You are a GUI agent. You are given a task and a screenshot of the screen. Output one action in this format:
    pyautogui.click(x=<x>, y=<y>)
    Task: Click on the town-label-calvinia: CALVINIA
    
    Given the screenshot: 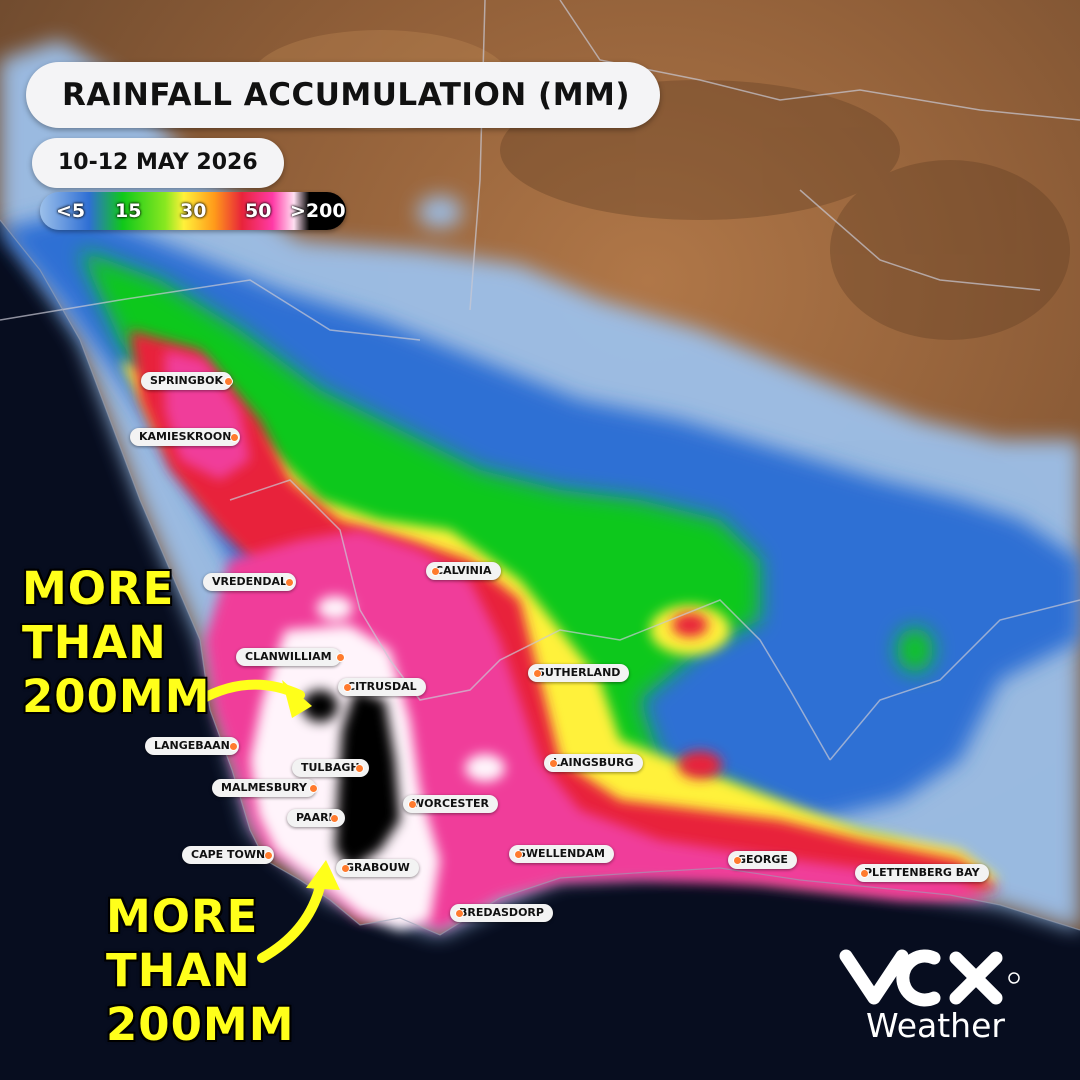 What is the action you would take?
    pyautogui.click(x=463, y=571)
    